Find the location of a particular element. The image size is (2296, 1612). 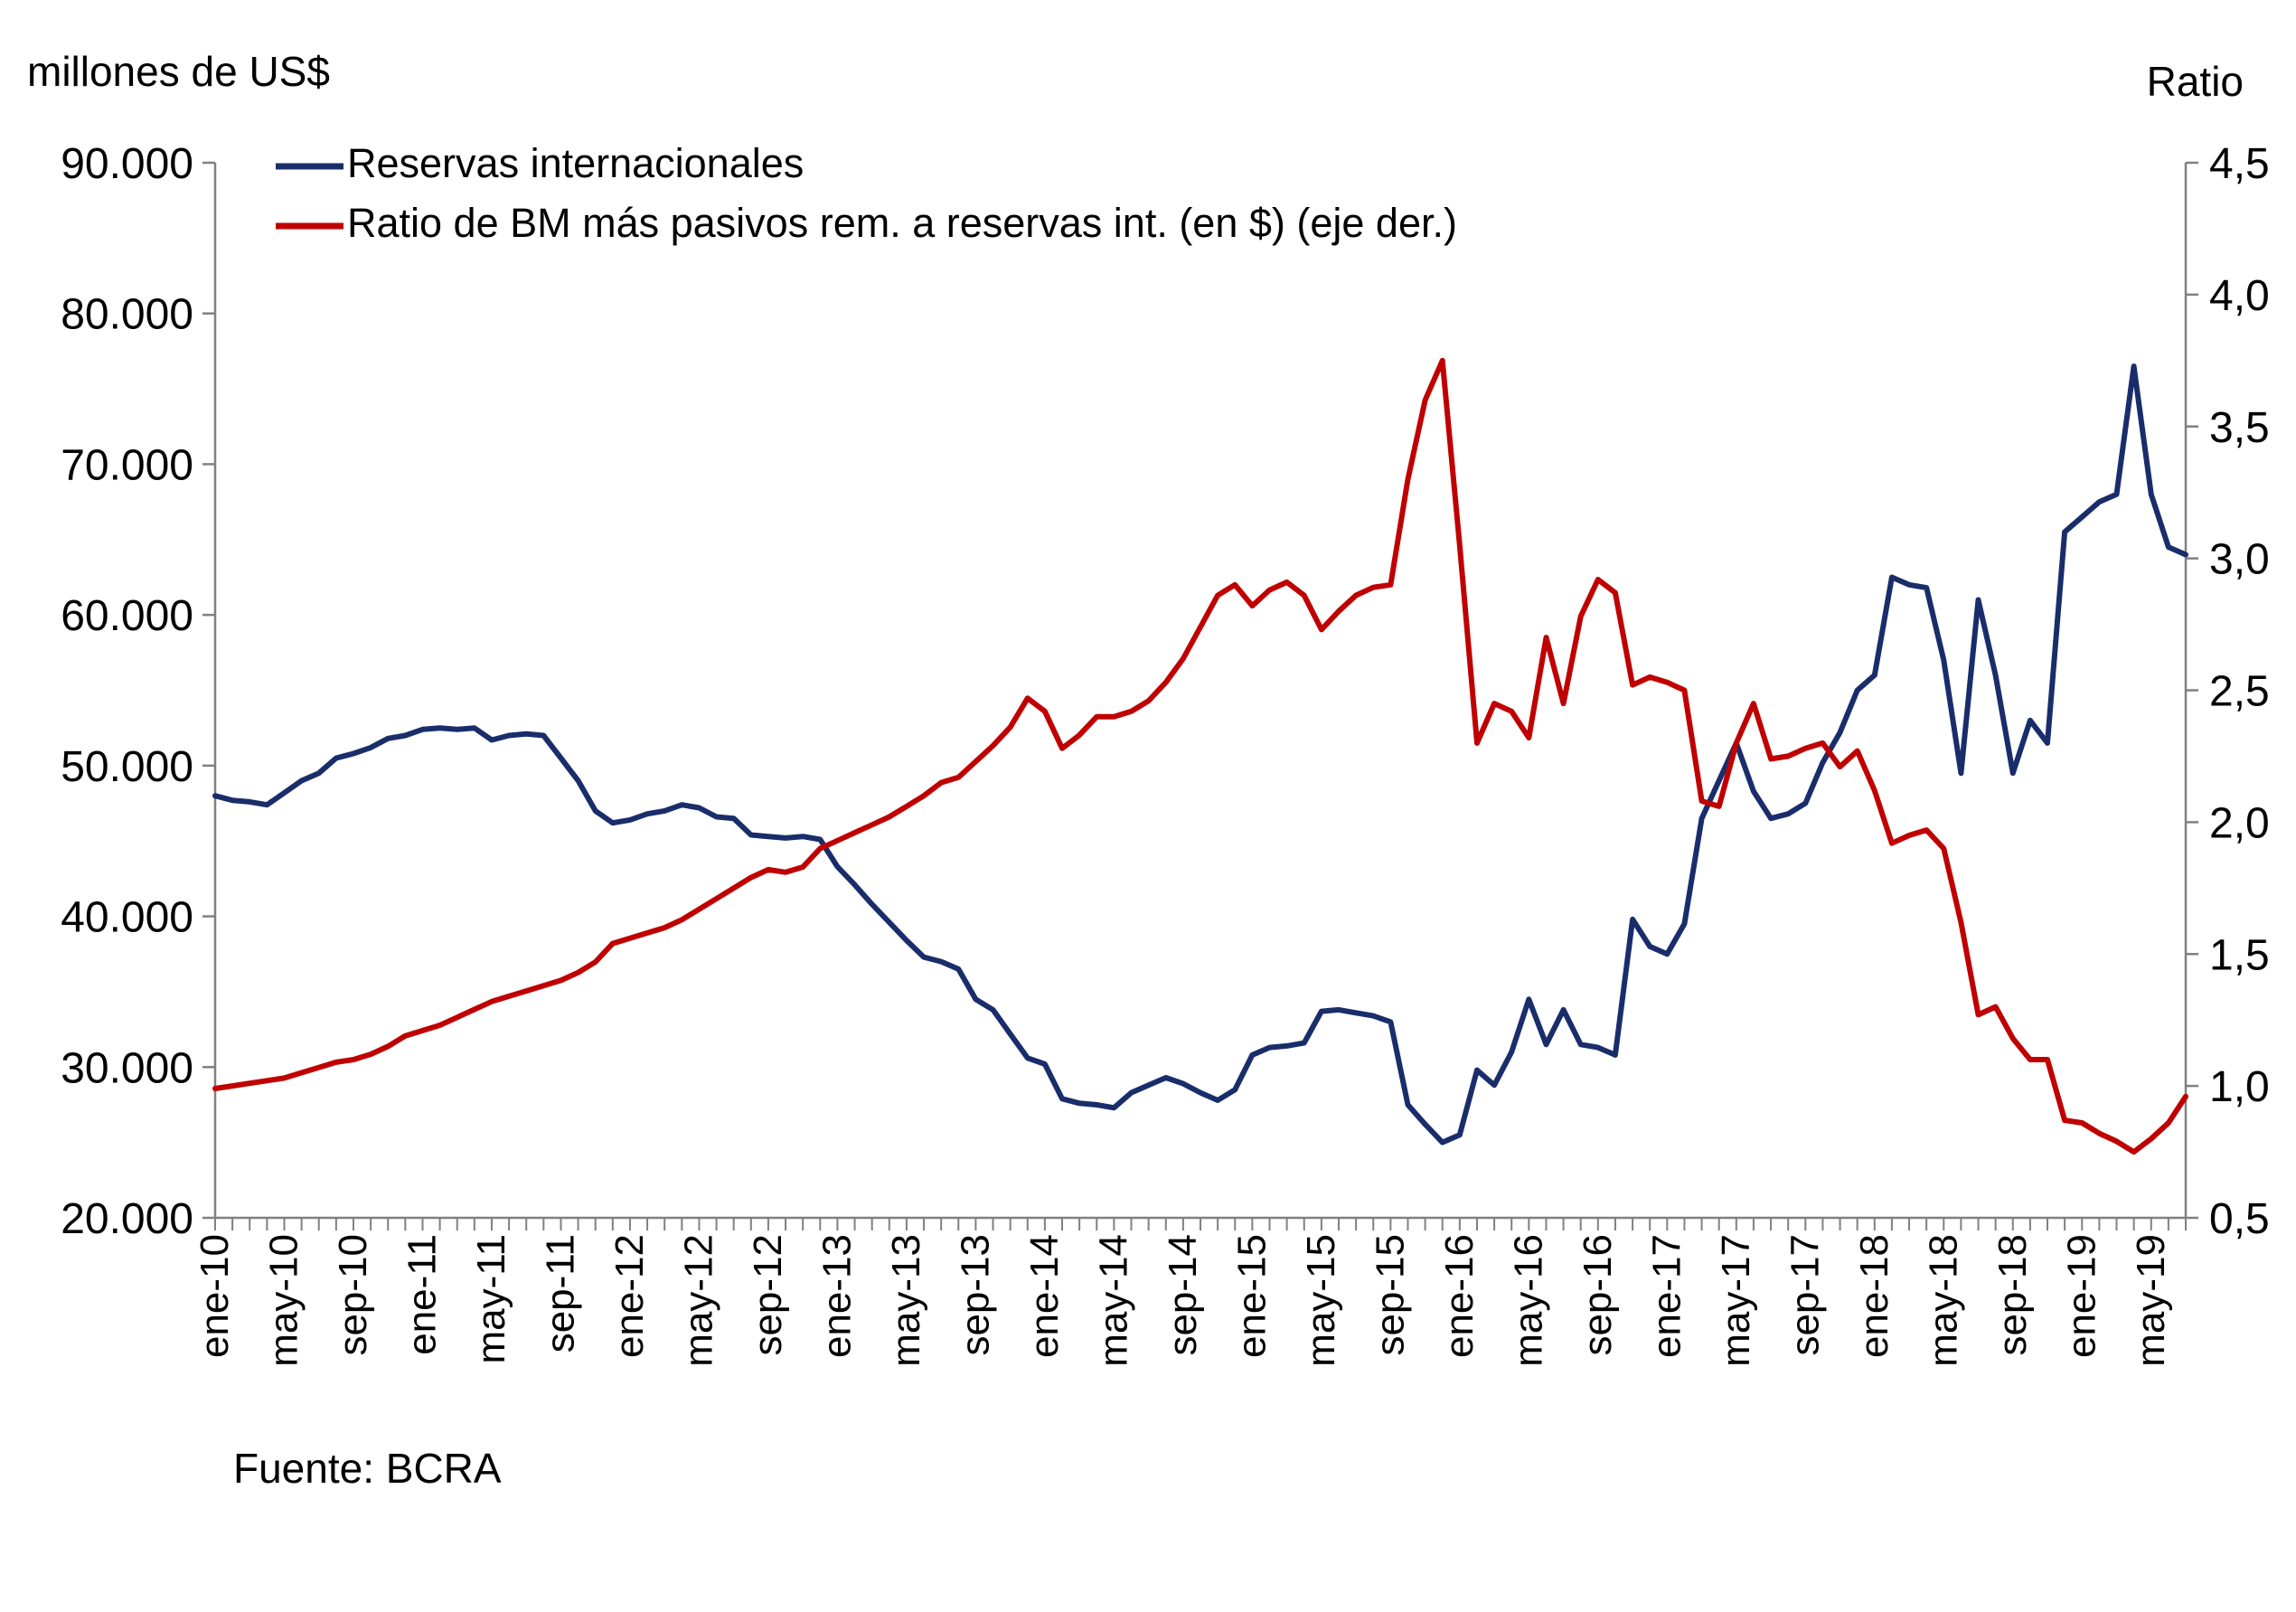

x-tick-label: may-17 is located at coordinates (1736, 1300).